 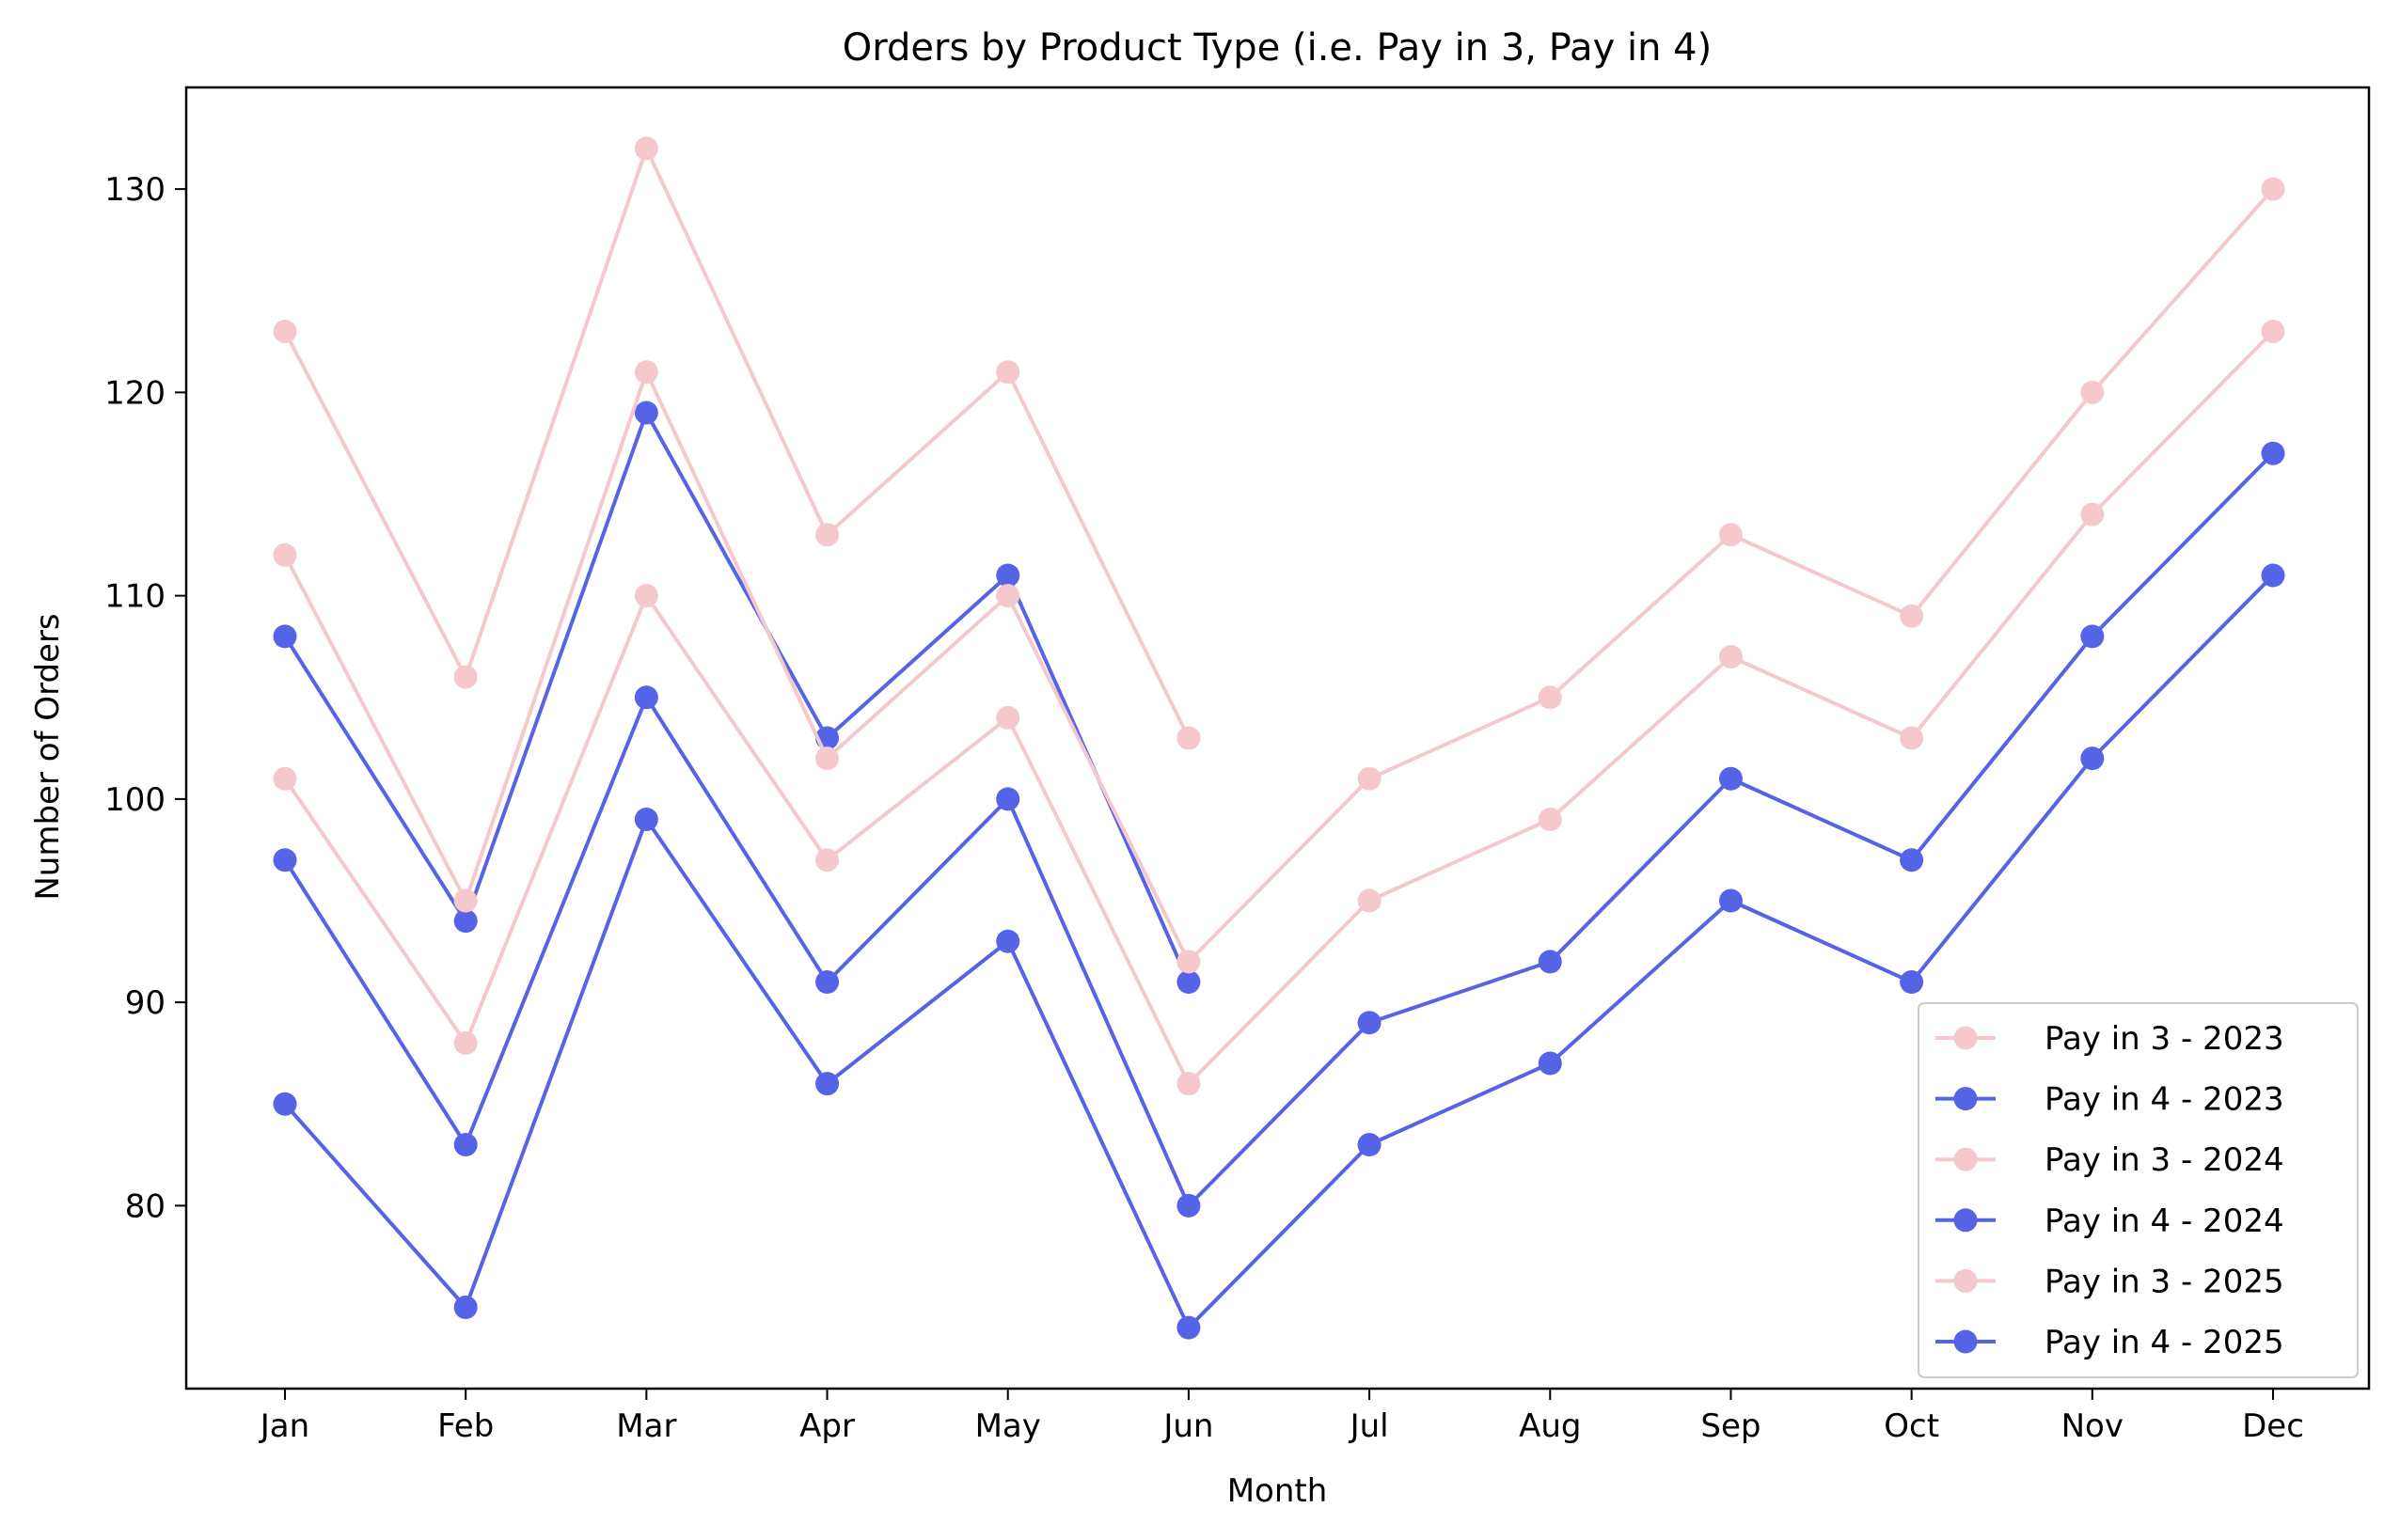 What do you see at coordinates (827, 1426) in the screenshot?
I see `x-tick-label: Apr` at bounding box center [827, 1426].